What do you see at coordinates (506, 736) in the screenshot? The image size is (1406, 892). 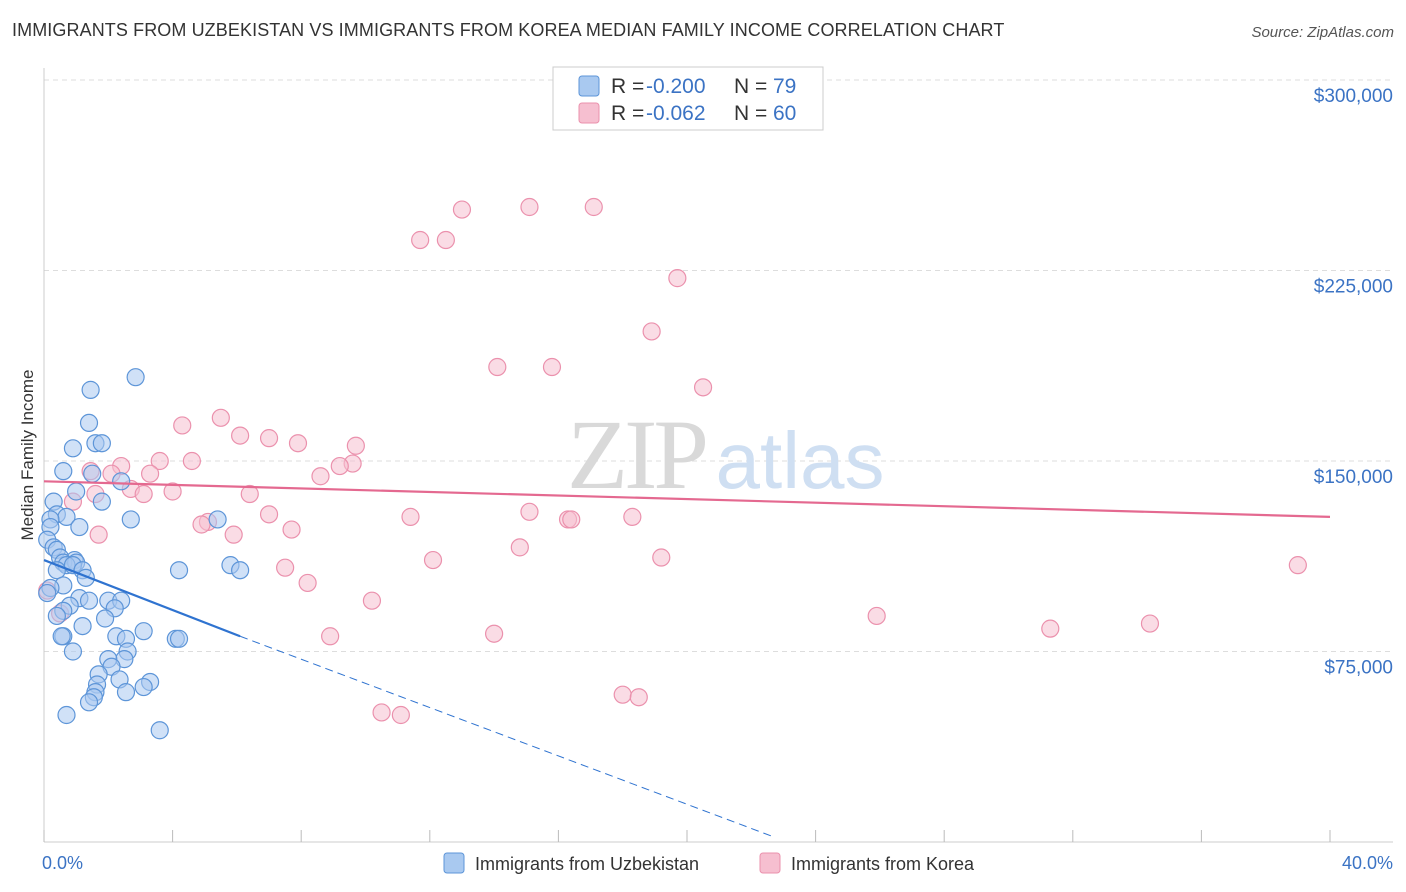 I see `uzbekistan-trend-extension` at bounding box center [506, 736].